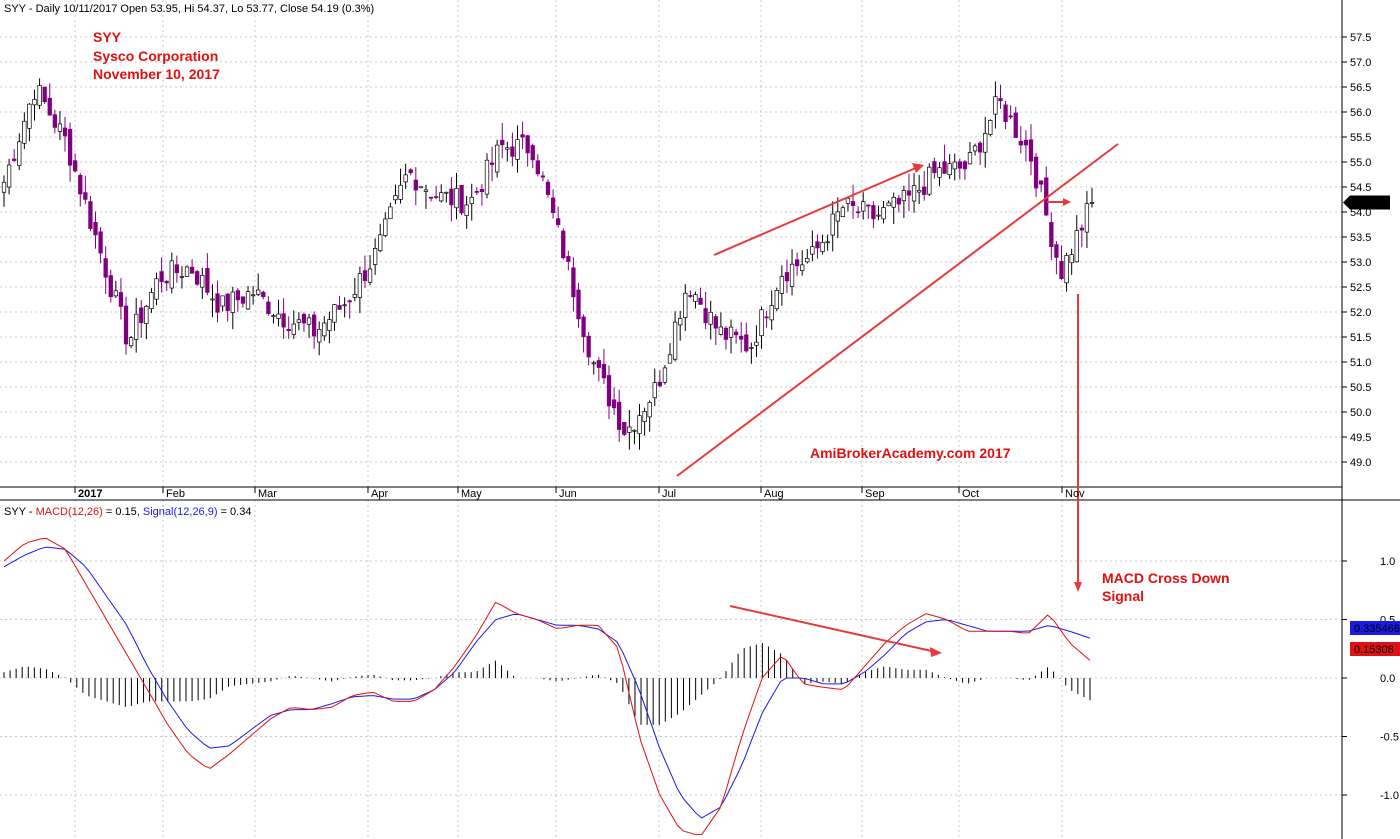 The height and width of the screenshot is (839, 1400). What do you see at coordinates (579, 493) in the screenshot?
I see `x-ticks: 2017 Feb Mar Apr May Jun Jul Aug Sep Oct Nov` at bounding box center [579, 493].